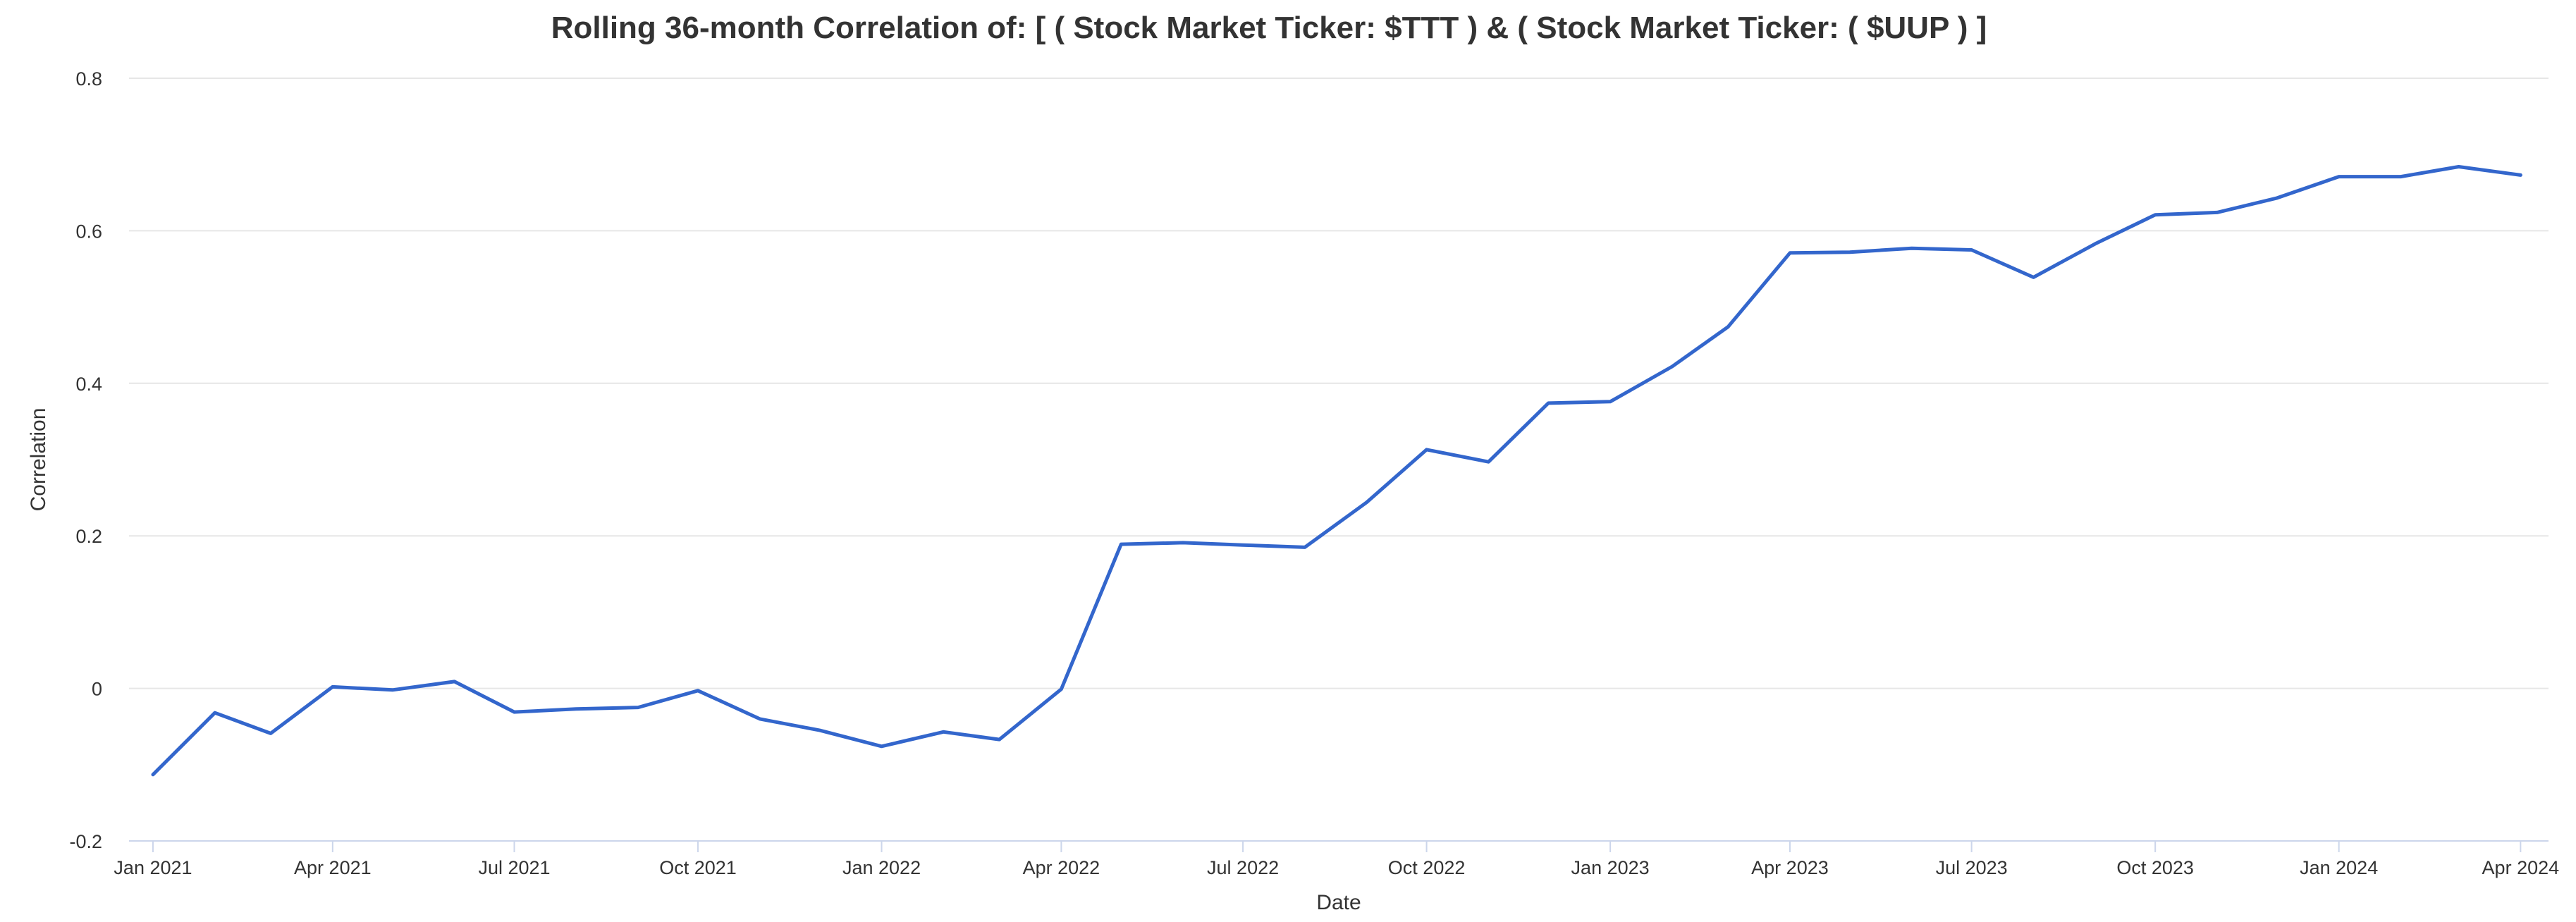 This screenshot has height=922, width=2576. I want to click on y-axis-label: Correlation, so click(38, 460).